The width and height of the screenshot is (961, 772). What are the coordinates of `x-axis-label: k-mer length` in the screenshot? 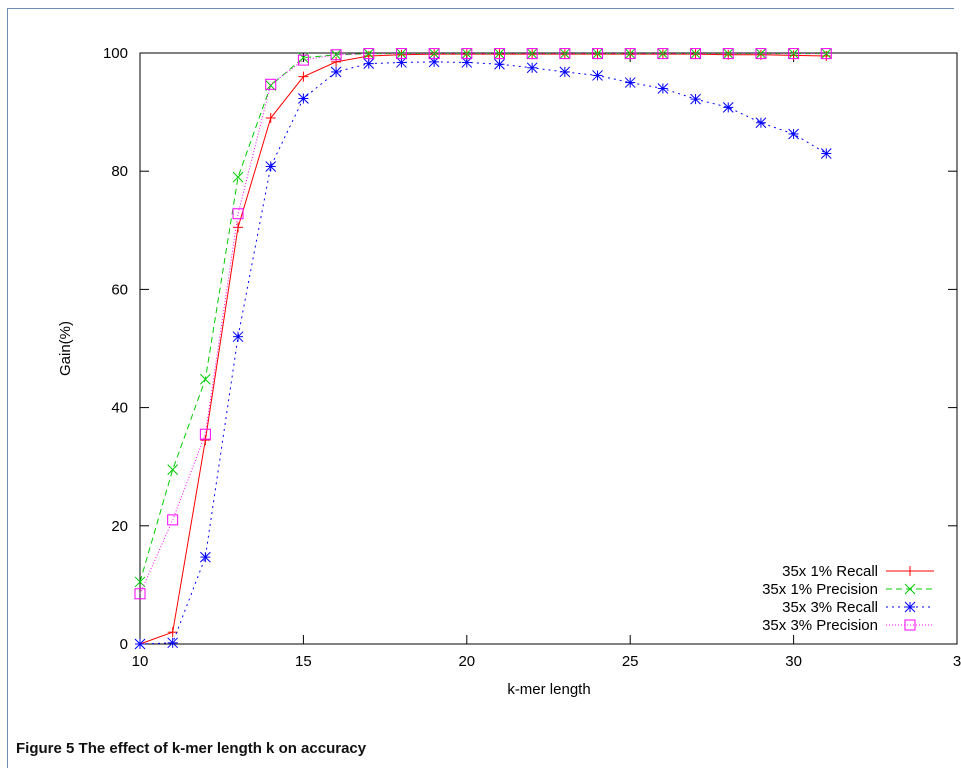 It's located at (548, 689).